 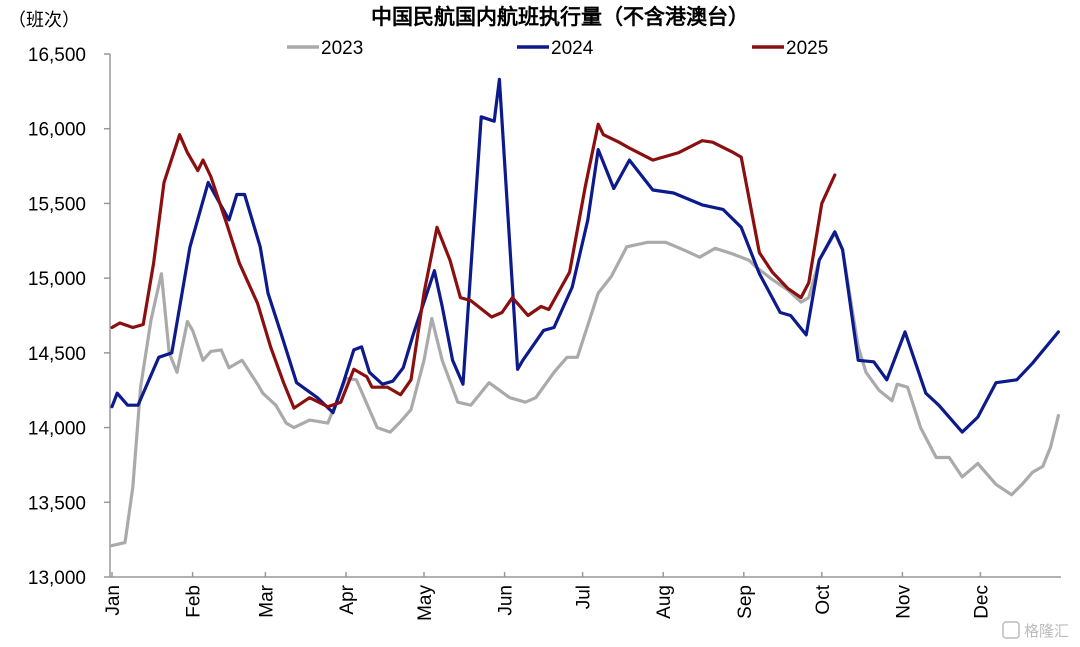 What do you see at coordinates (347, 599) in the screenshot?
I see `x-tick-label: Apr` at bounding box center [347, 599].